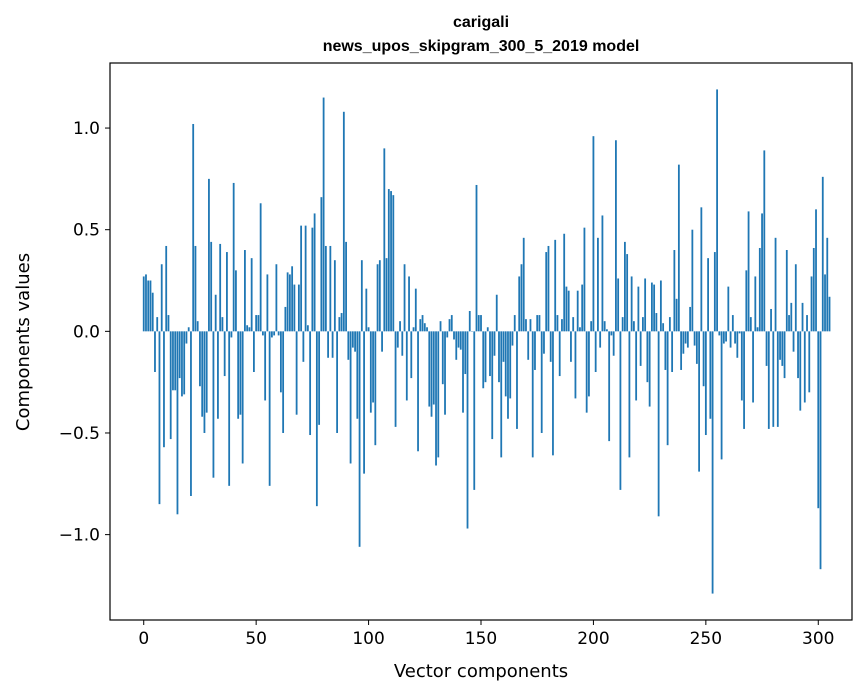  What do you see at coordinates (593, 639) in the screenshot?
I see `x-tick-label-4: 200` at bounding box center [593, 639].